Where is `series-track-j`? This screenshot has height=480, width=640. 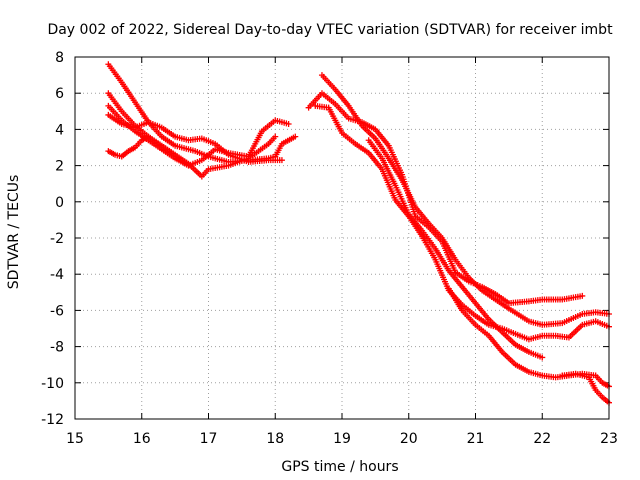 series-track-j is located at coordinates (528, 337).